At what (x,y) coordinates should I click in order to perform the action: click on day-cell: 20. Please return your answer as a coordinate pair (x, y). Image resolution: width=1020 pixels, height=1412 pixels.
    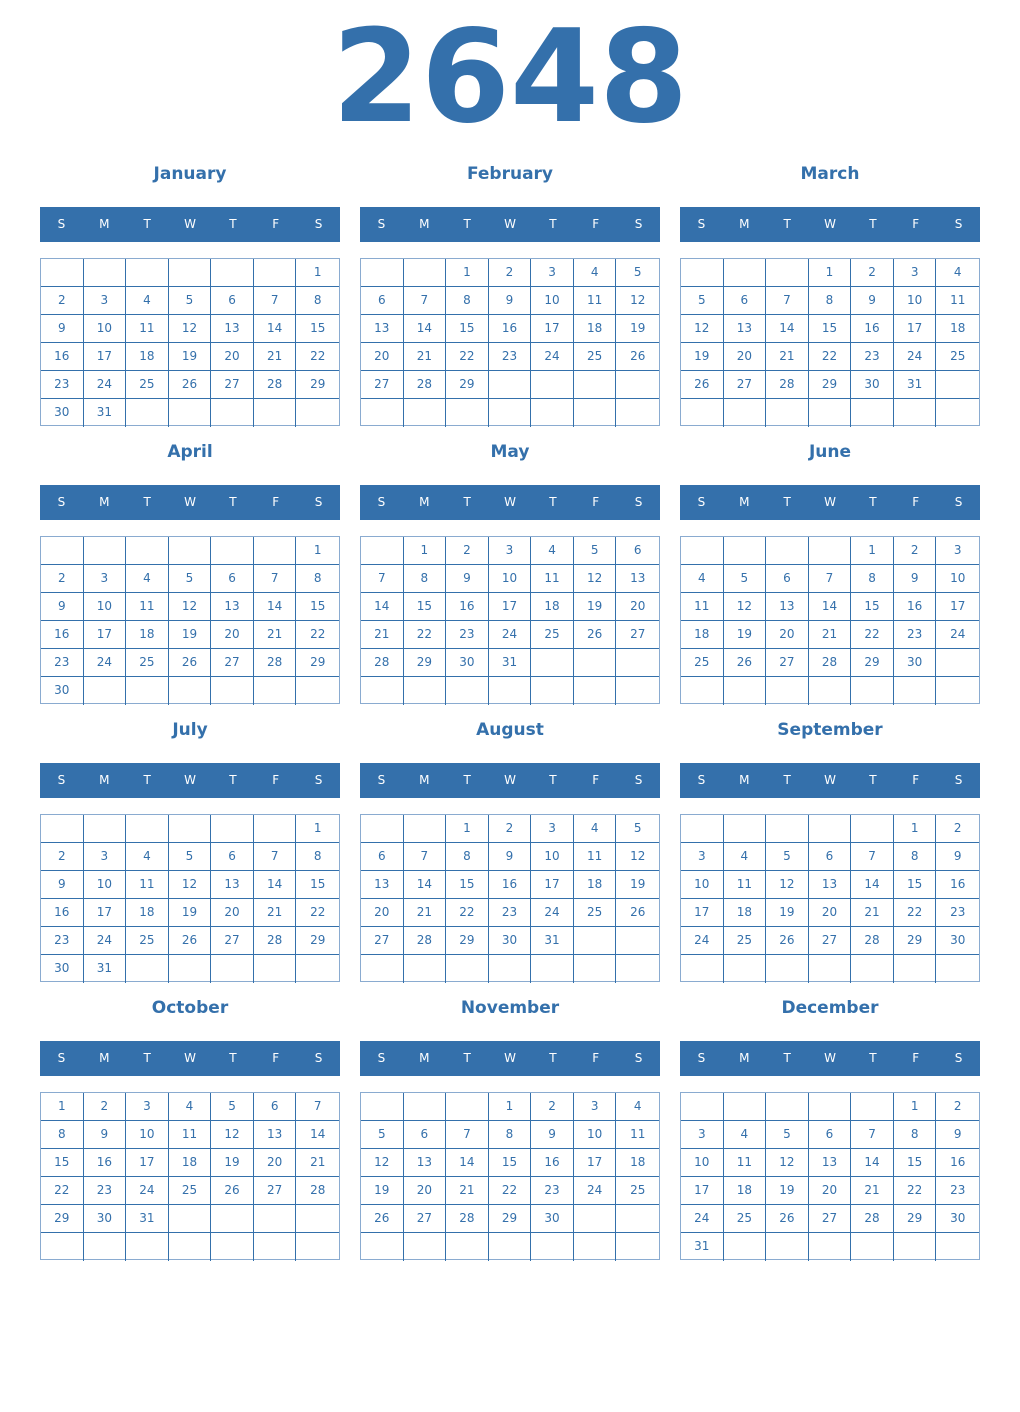
    Looking at the image, I should click on (745, 357).